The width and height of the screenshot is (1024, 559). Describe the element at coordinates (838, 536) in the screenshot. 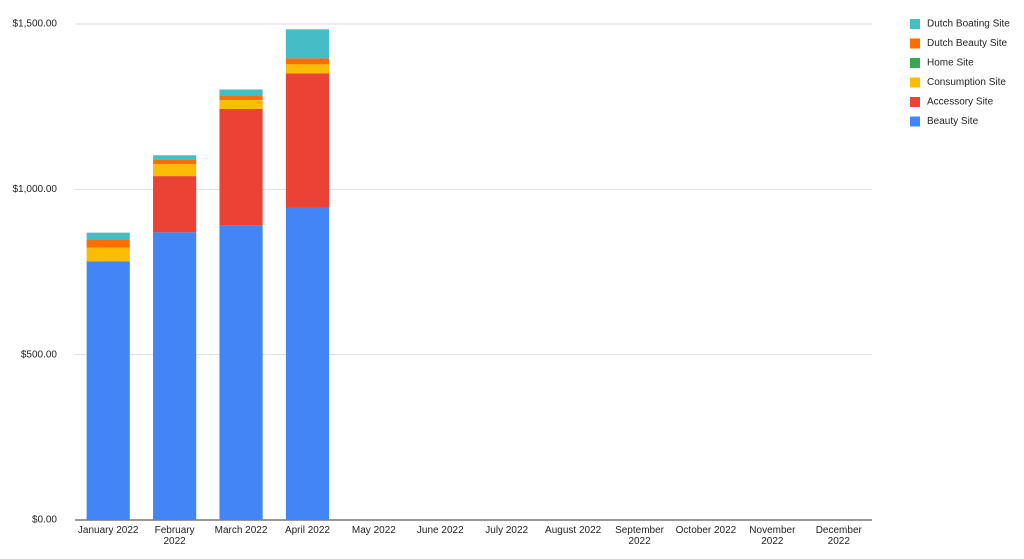

I see `x-tick-label: December 2022` at that location.